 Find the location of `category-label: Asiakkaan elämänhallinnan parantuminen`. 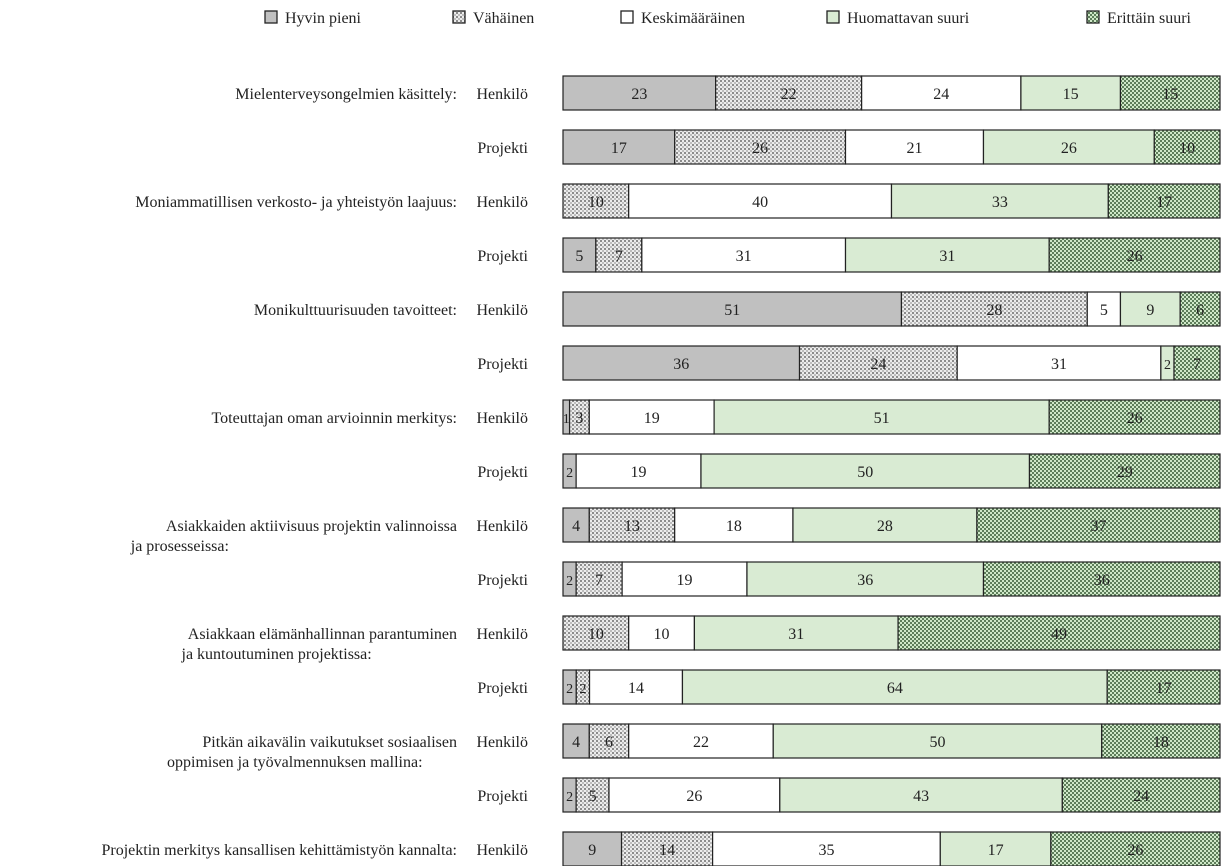

category-label: Asiakkaan elämänhallinnan parantuminen is located at coordinates (322, 634).